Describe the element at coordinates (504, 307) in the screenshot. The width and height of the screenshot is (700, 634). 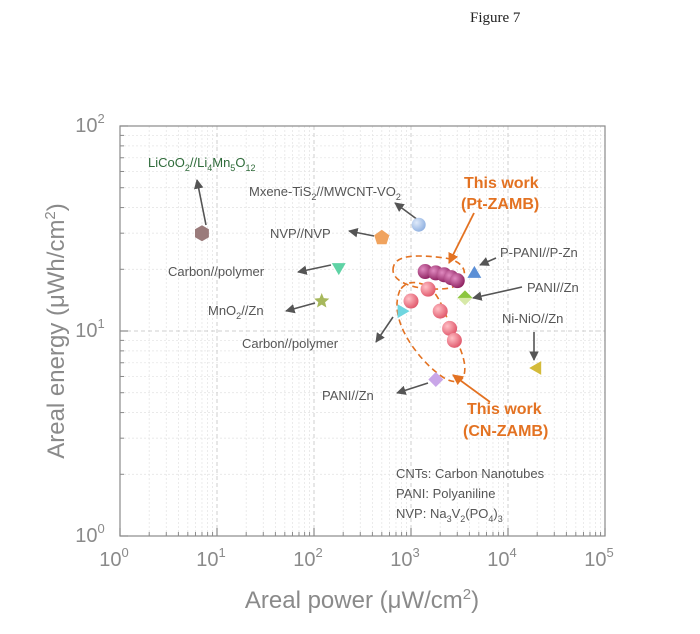
I see `this-work-labels: This work (Pt-ZAMB) This work (CN-ZAMB)` at that location.